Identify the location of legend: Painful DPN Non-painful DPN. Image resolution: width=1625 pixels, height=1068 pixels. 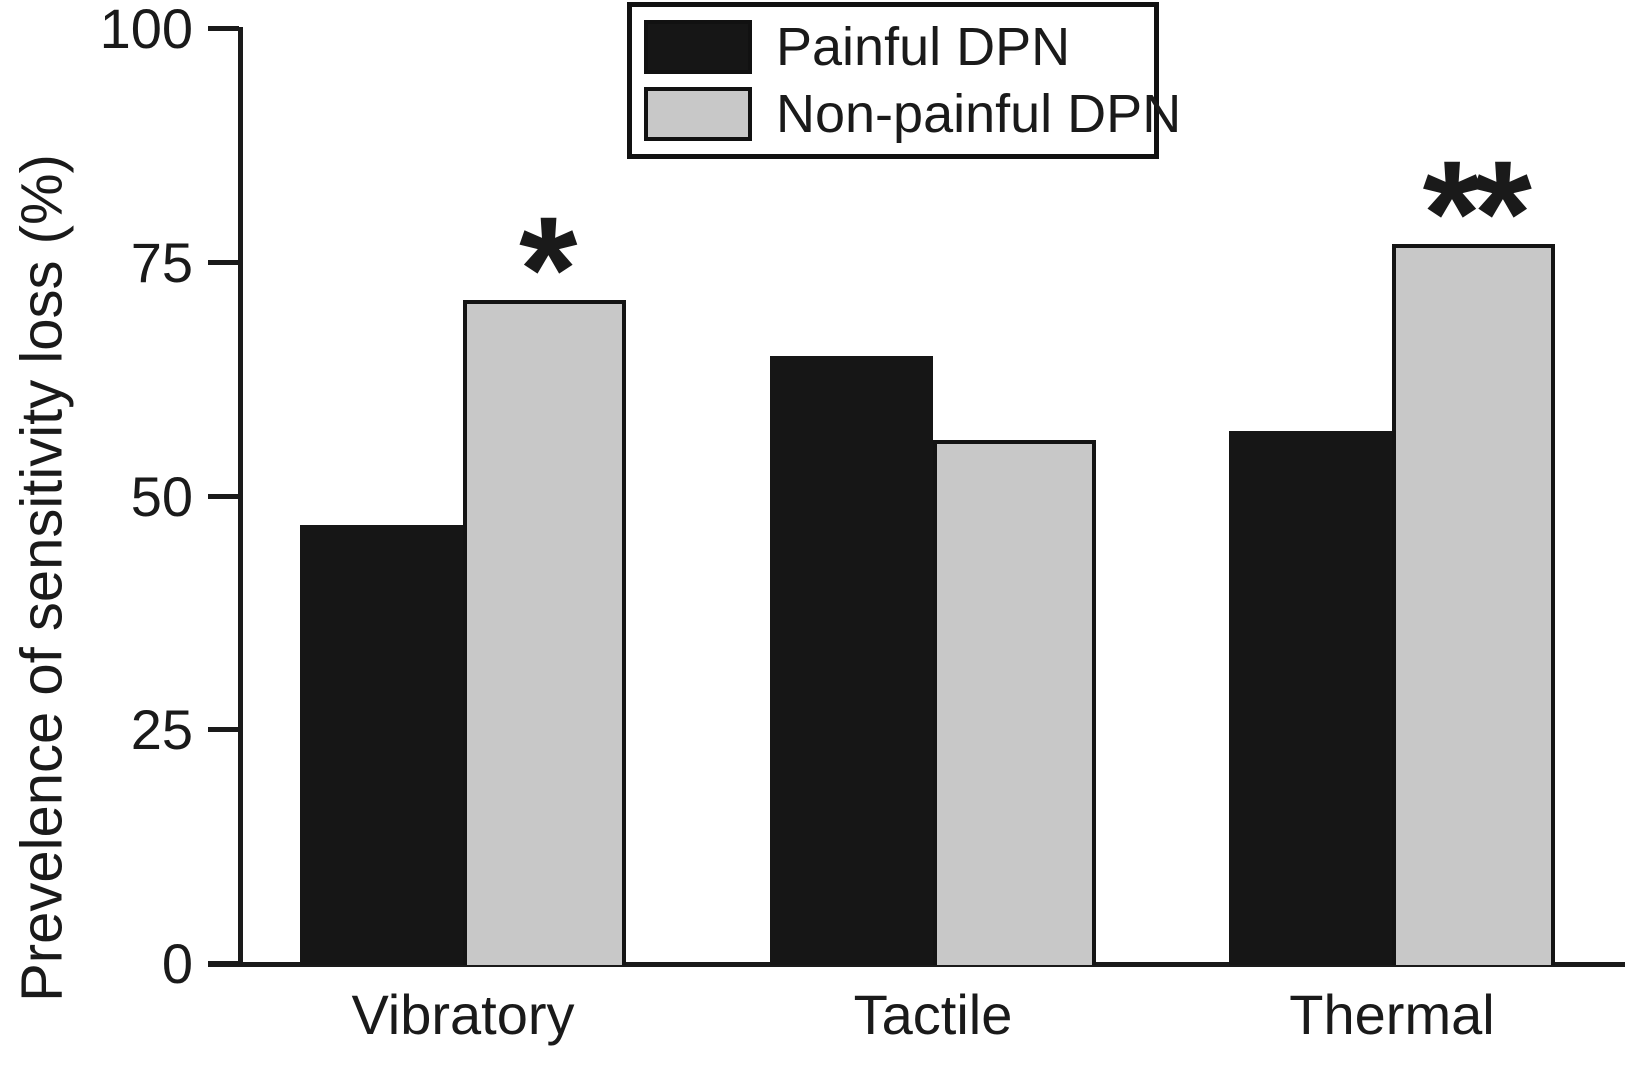
(904, 80).